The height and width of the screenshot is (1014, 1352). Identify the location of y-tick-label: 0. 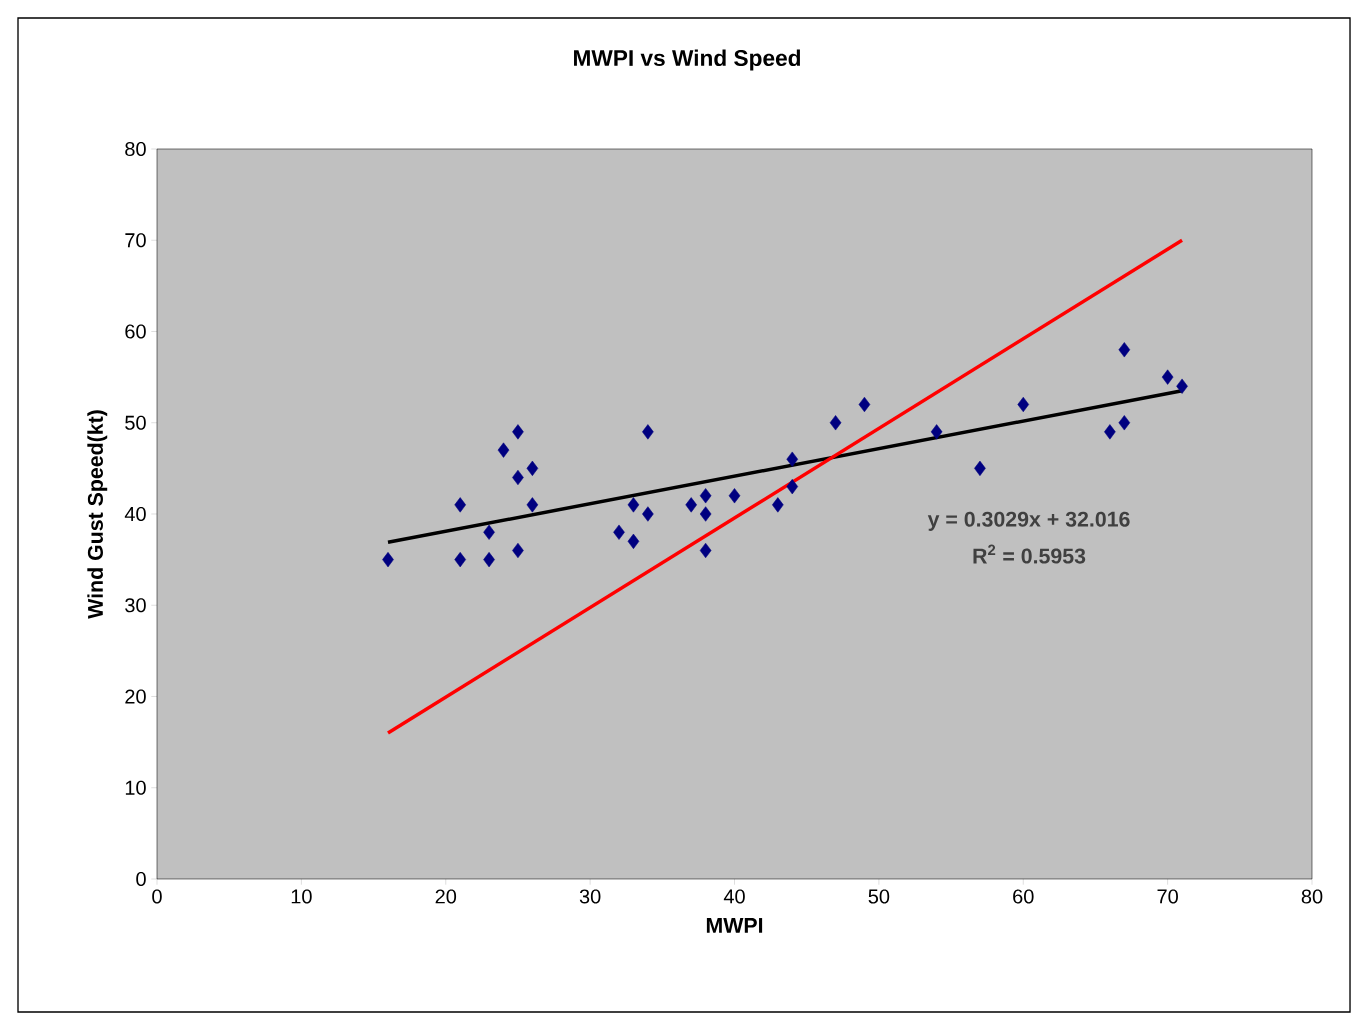
(141, 879).